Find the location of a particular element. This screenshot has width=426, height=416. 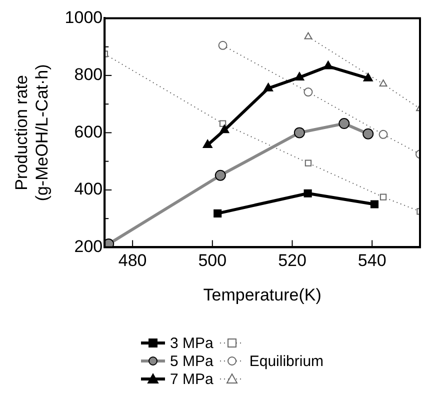

x-tick-label: 480 is located at coordinates (132, 260).